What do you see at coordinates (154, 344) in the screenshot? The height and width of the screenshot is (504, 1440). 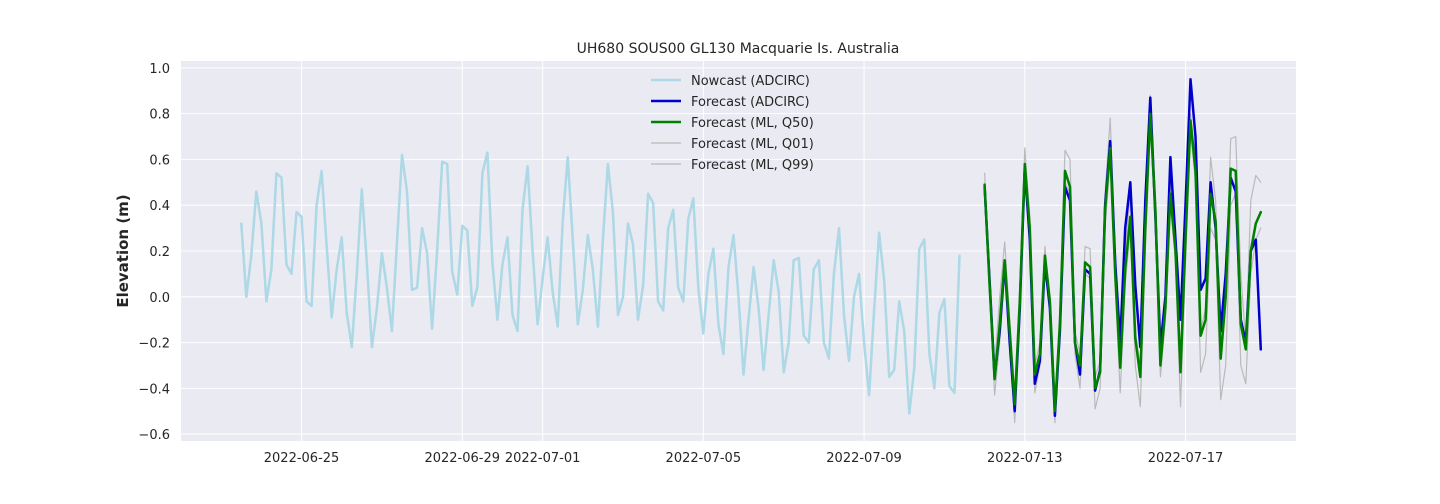 I see `y-tick-label: −0.2` at bounding box center [154, 344].